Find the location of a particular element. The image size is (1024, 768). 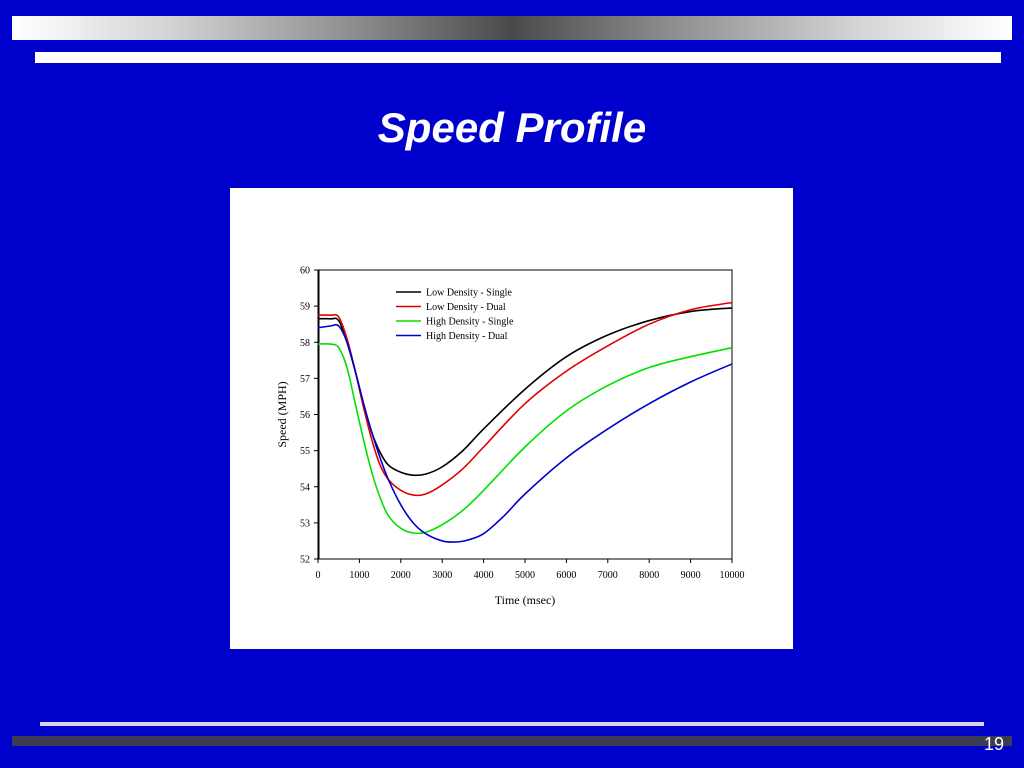

page-number: 19 is located at coordinates (993, 744).